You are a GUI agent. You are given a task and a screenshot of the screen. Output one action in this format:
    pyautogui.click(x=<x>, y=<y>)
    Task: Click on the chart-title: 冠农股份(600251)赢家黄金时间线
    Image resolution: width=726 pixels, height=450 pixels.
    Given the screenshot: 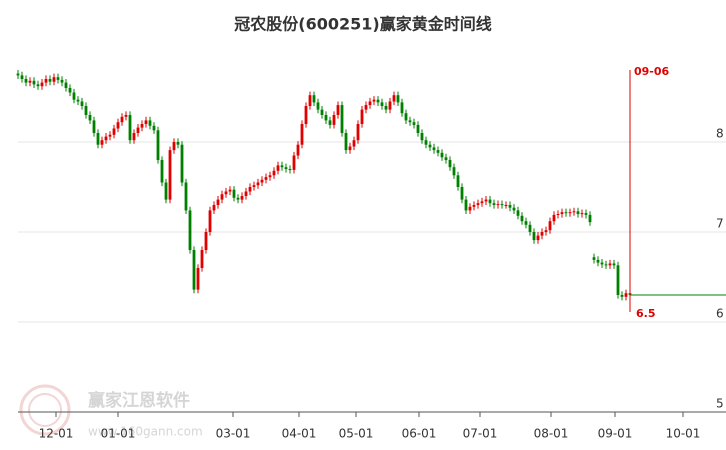 What is the action you would take?
    pyautogui.click(x=362, y=24)
    